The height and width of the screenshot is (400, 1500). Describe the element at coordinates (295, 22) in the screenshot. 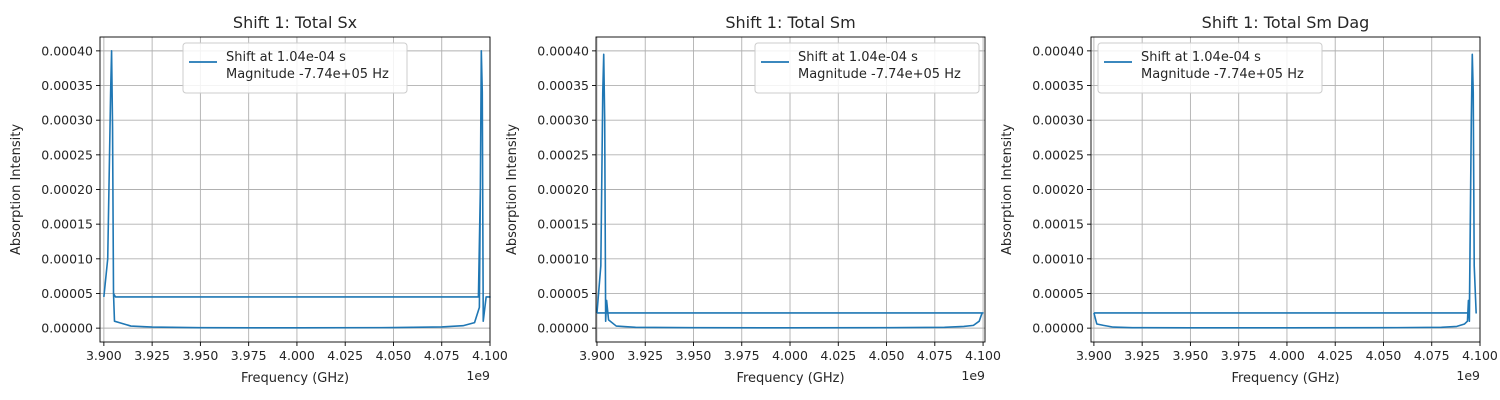

I see `chart-title: Shift 1: Total Sx` at that location.